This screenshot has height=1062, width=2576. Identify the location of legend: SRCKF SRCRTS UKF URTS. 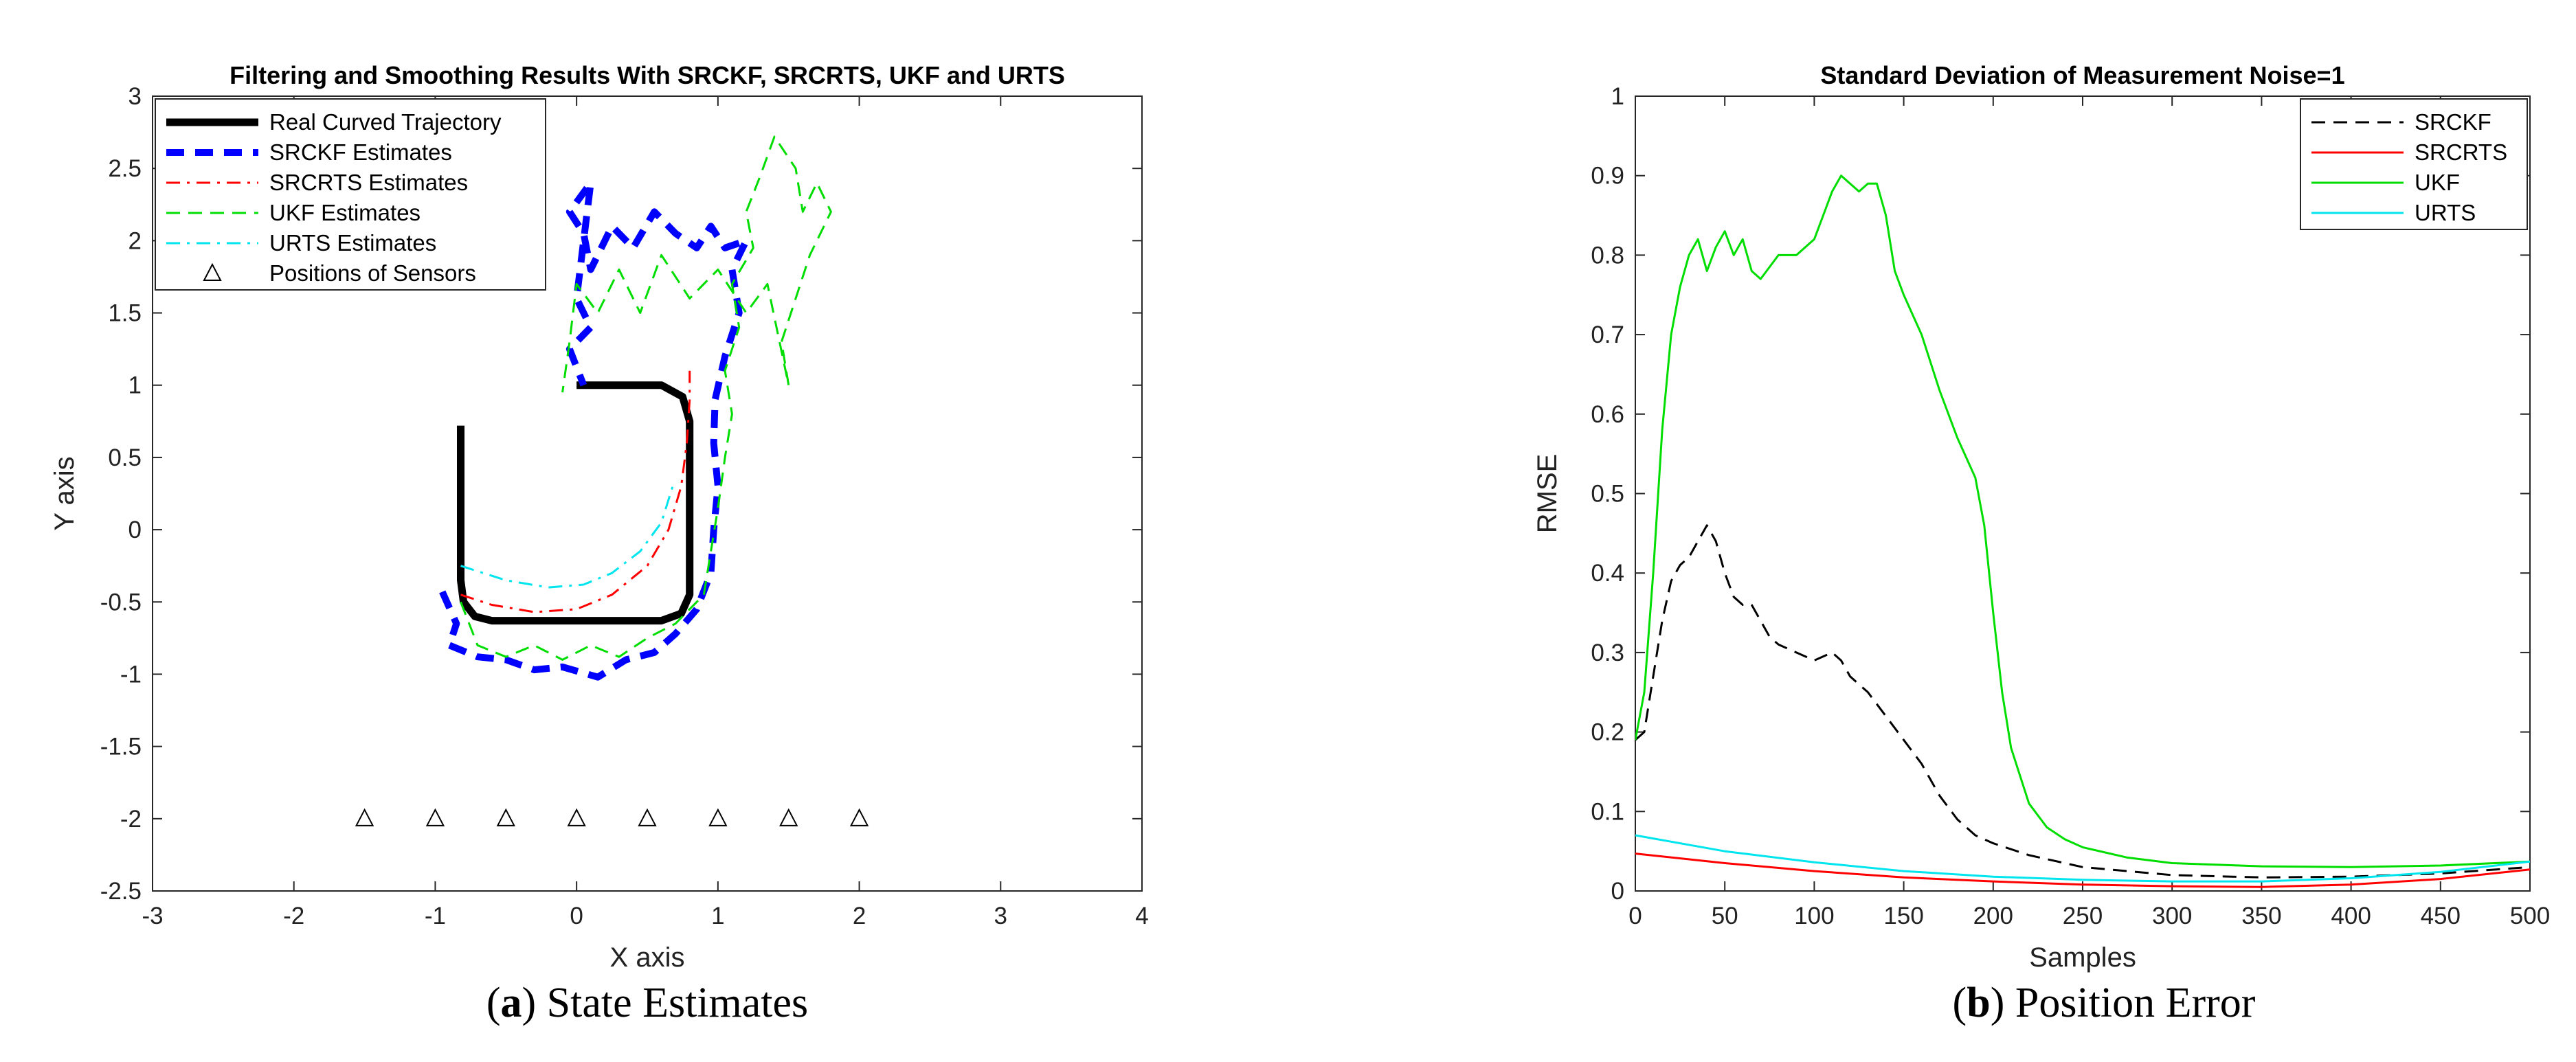
(2414, 164).